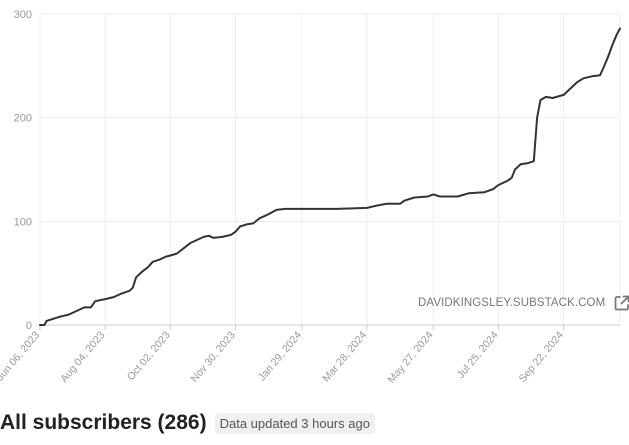  What do you see at coordinates (82, 357) in the screenshot?
I see `x-tick-label: Aug 04, 2023` at bounding box center [82, 357].